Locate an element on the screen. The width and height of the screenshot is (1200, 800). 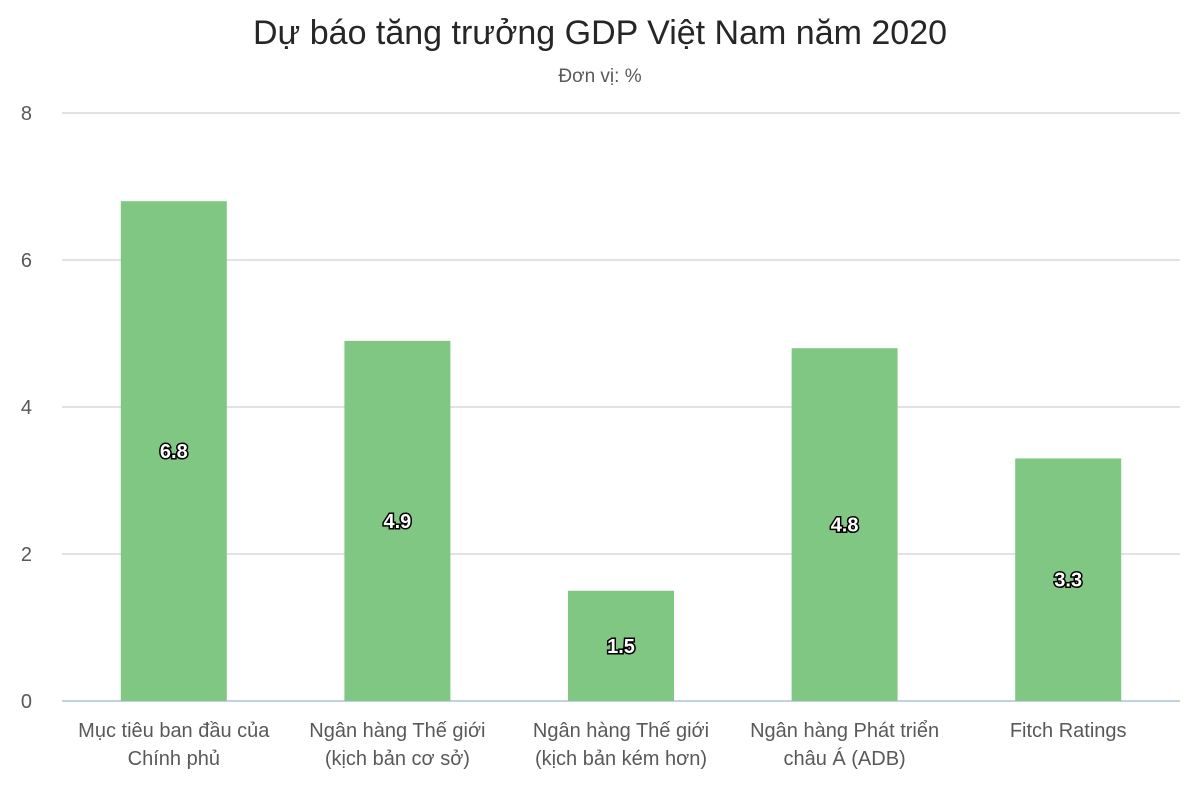
y-tick-label: 4 is located at coordinates (26, 408).